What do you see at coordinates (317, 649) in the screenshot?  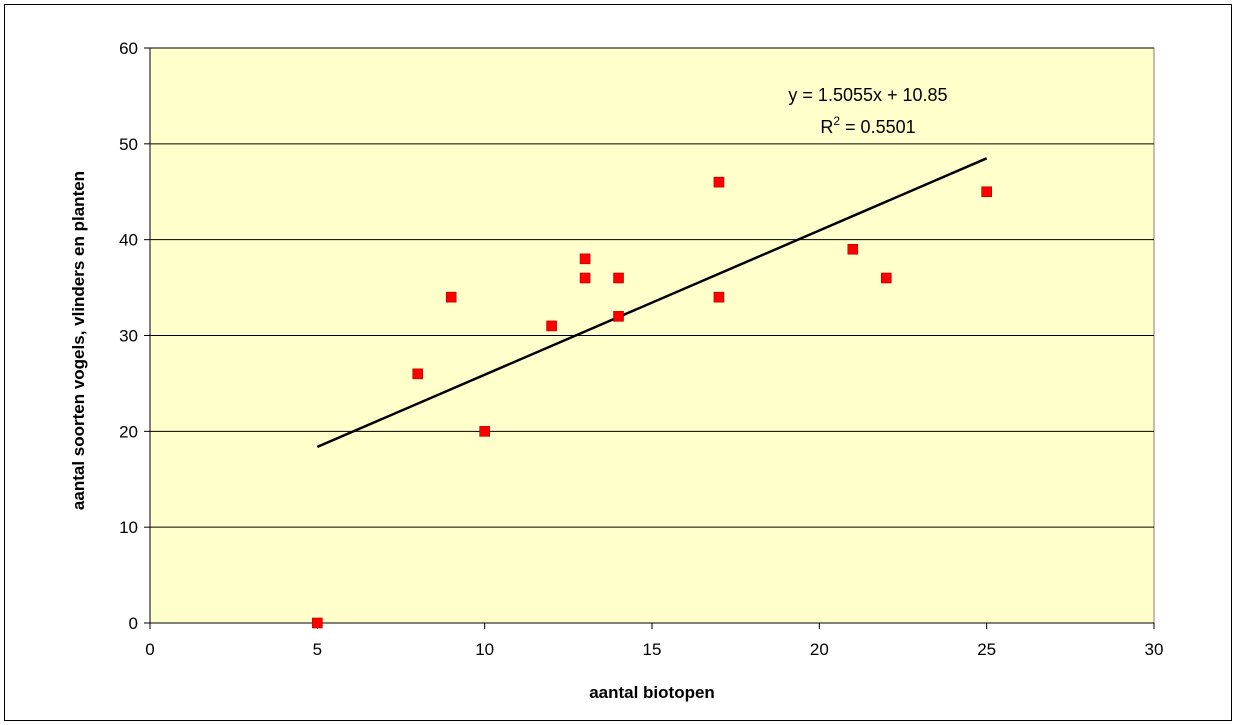 I see `x-tick-label: 5` at bounding box center [317, 649].